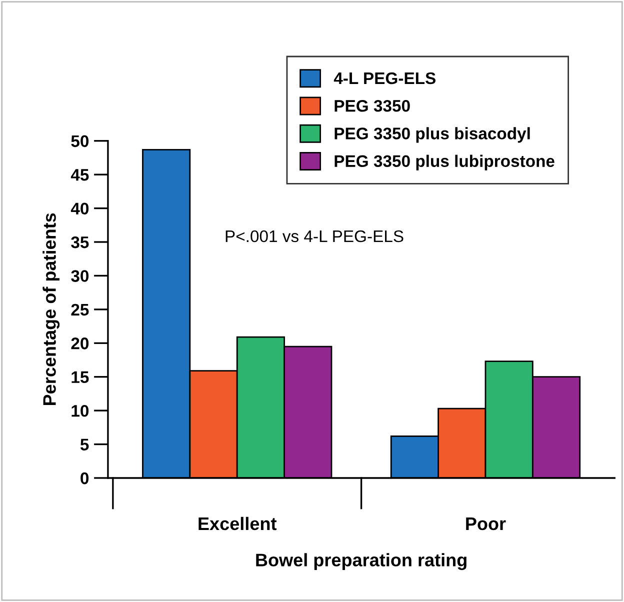 This screenshot has width=624, height=602. I want to click on x-axis-title: Bowel preparation rating, so click(361, 561).